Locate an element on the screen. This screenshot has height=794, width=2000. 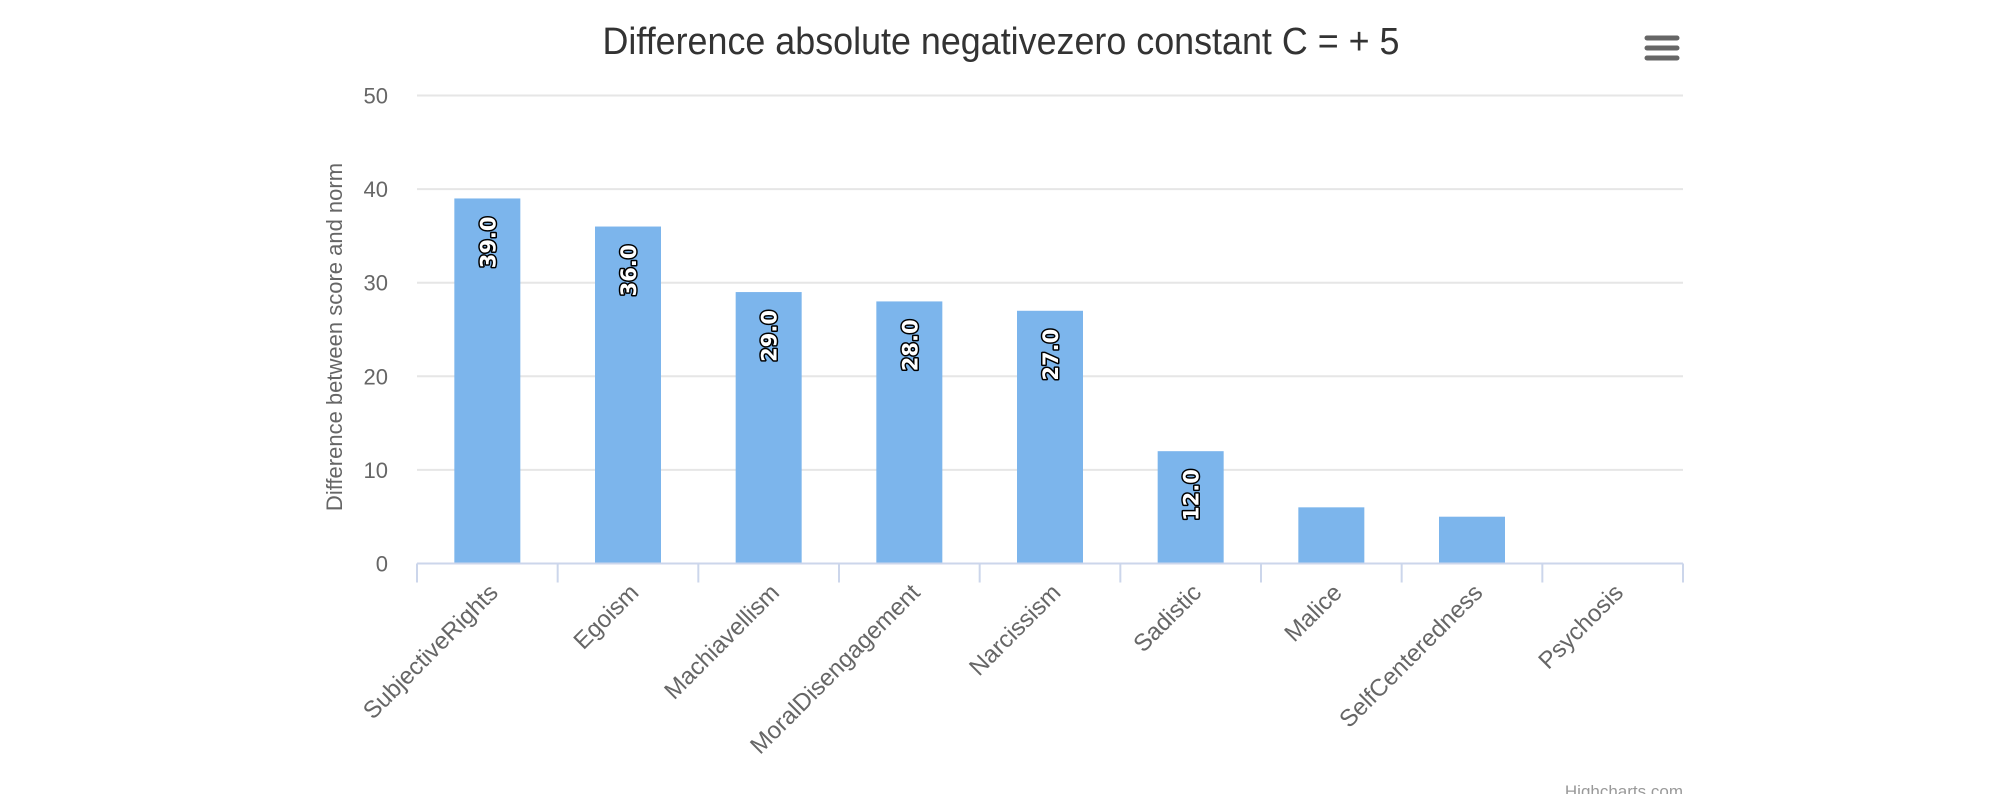
y-axis-tick-labels: 0 10 20 30 40 50 is located at coordinates (376, 330).